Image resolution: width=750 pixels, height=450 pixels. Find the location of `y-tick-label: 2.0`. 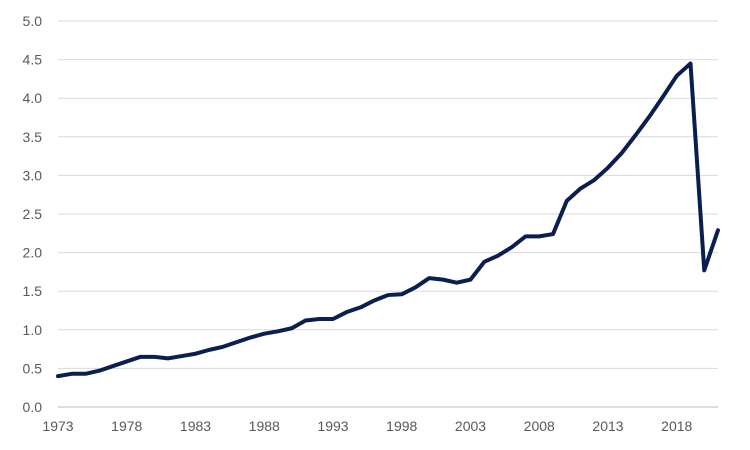

y-tick-label: 2.0 is located at coordinates (33, 253).